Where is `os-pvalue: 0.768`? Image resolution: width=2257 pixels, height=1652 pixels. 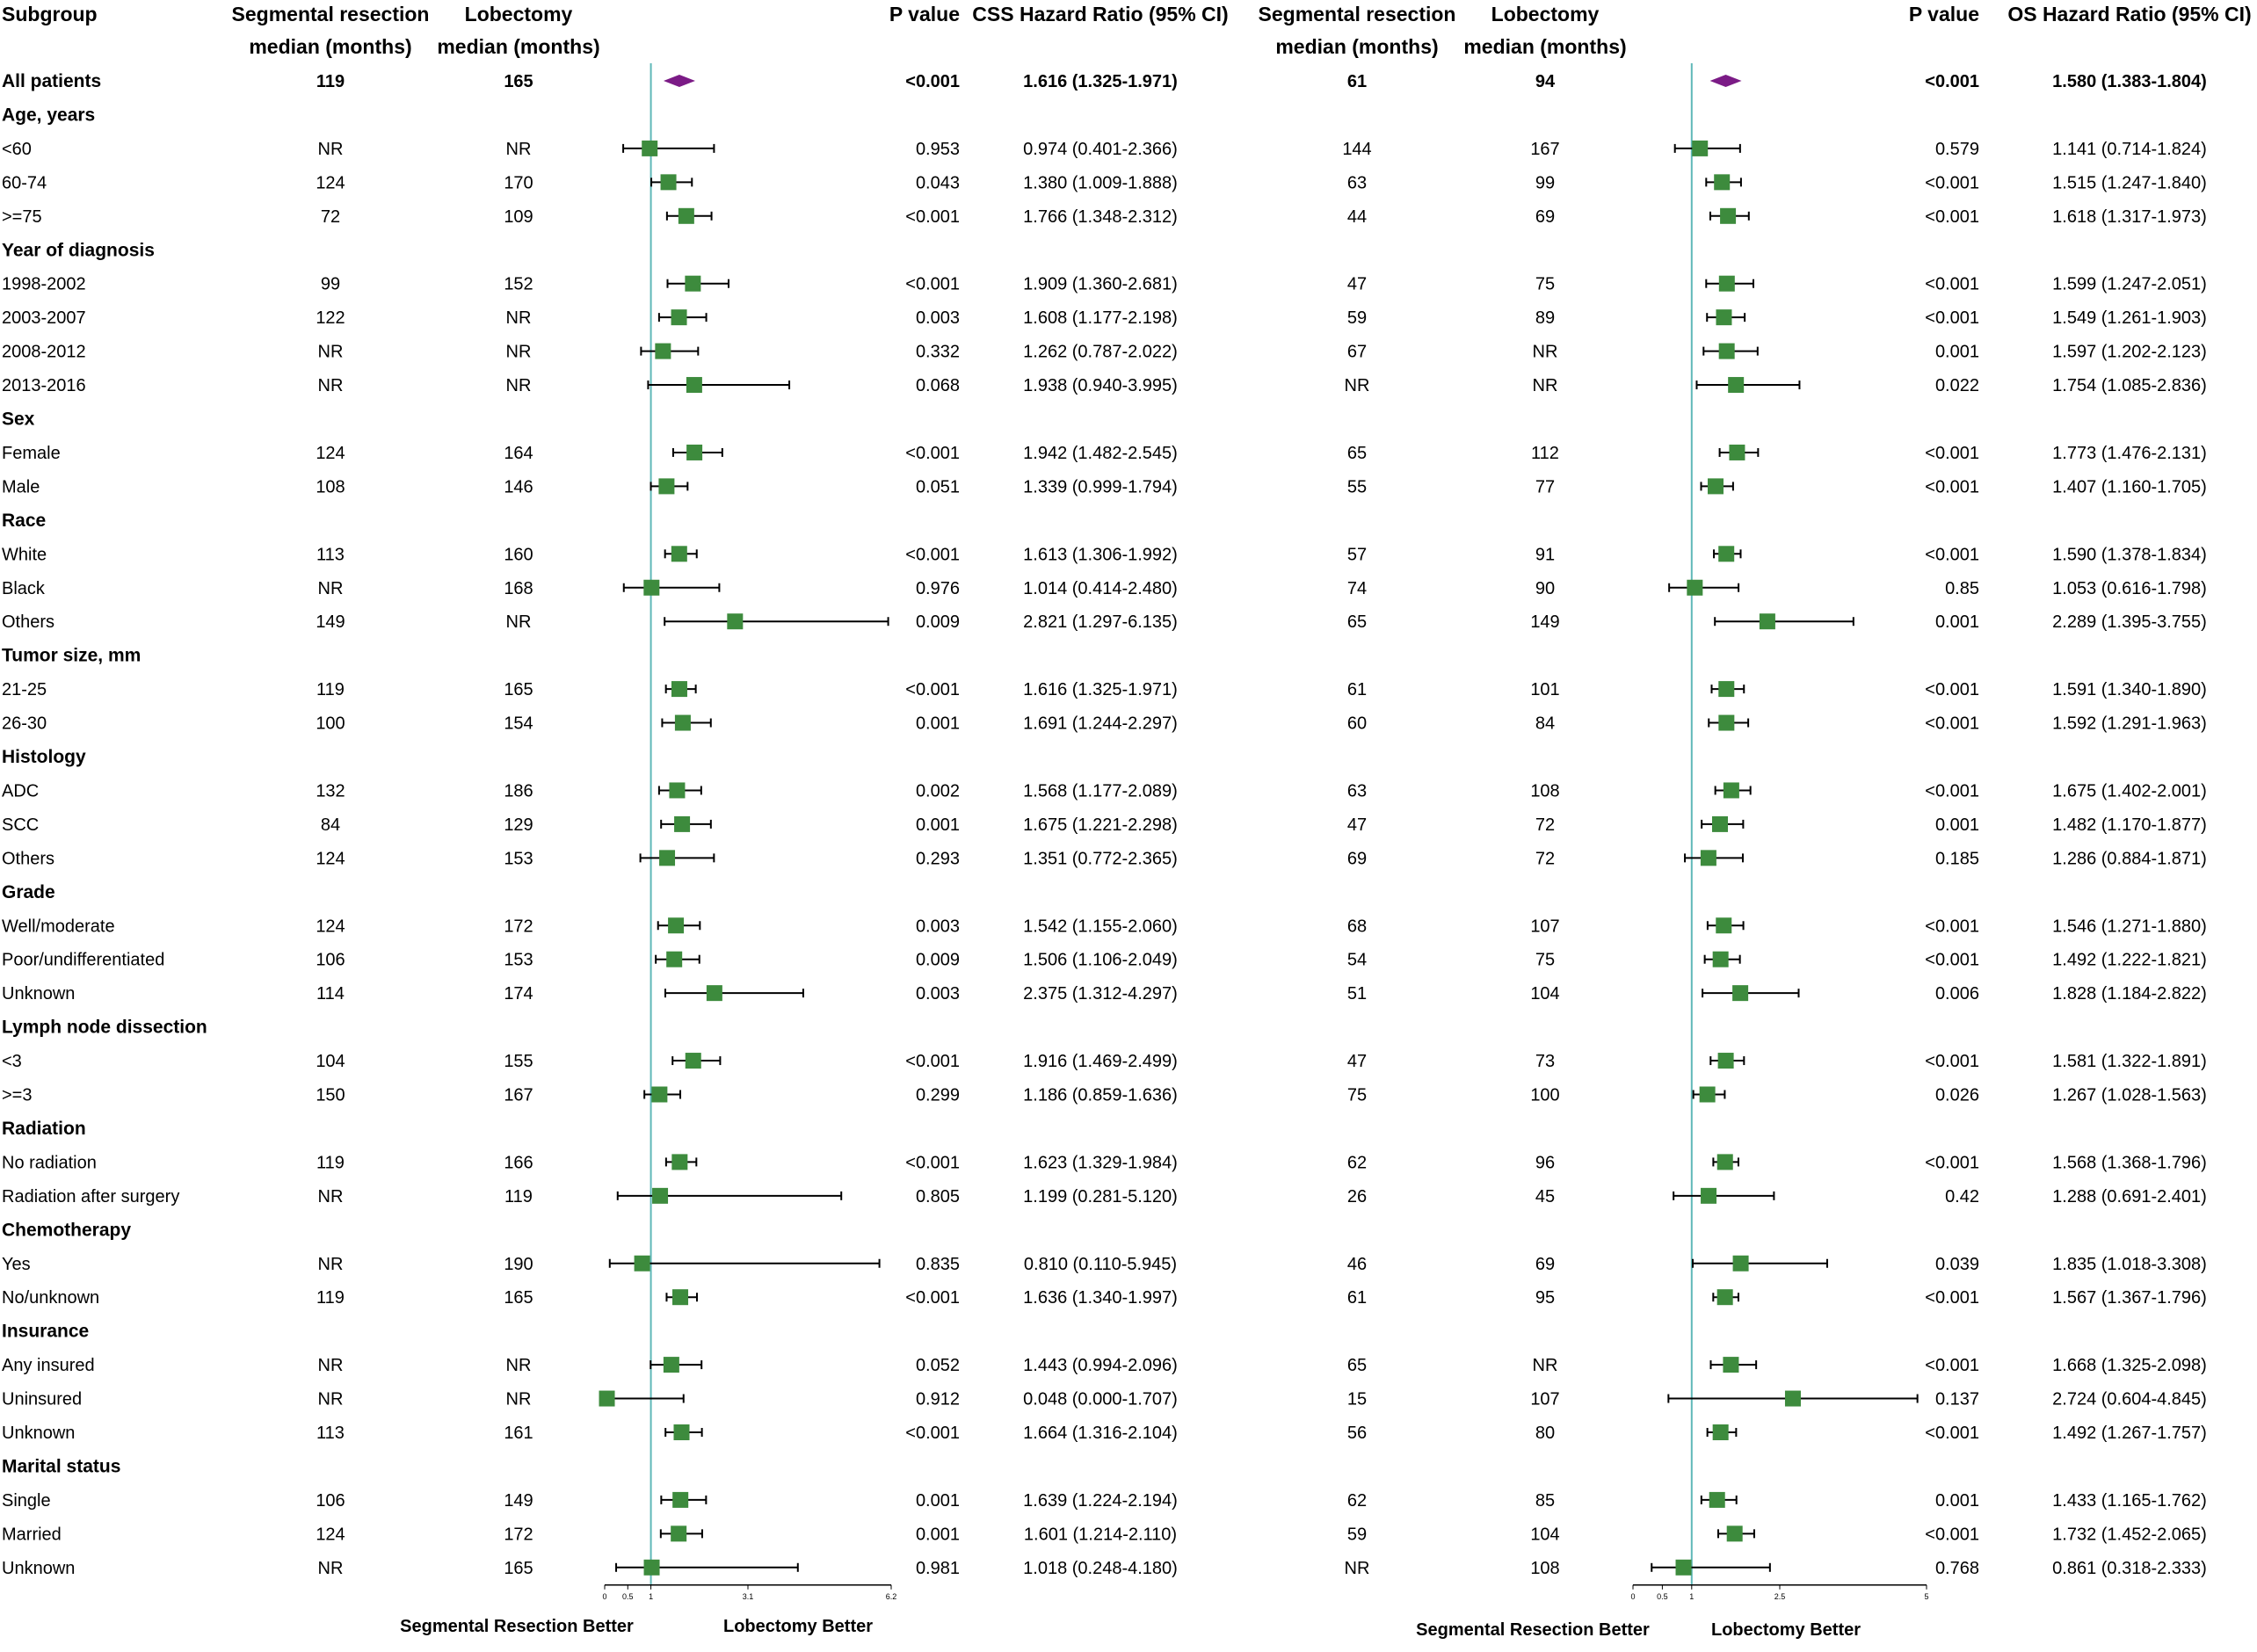
os-pvalue: 0.768 is located at coordinates (1957, 1569).